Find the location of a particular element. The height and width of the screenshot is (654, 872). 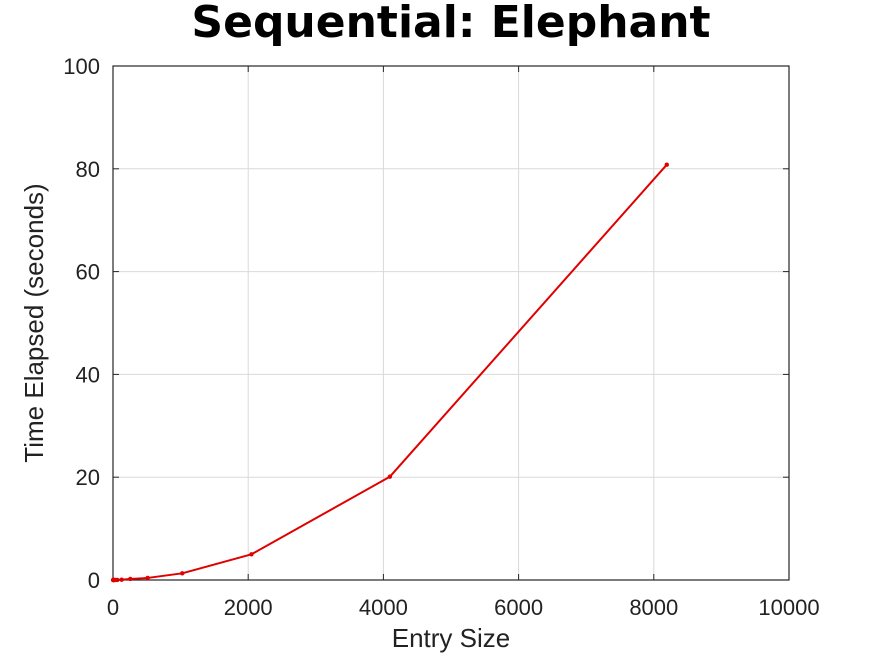

y-tick-label: 80 is located at coordinates (88, 169).